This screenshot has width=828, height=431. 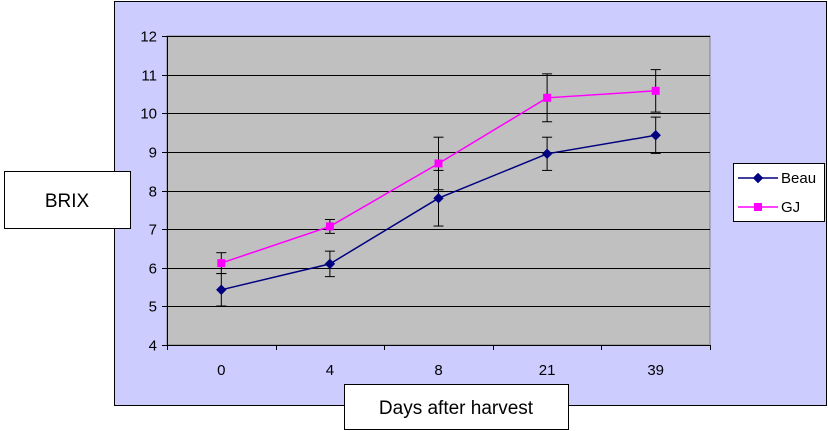 What do you see at coordinates (655, 370) in the screenshot?
I see `x-tick-label: 39` at bounding box center [655, 370].